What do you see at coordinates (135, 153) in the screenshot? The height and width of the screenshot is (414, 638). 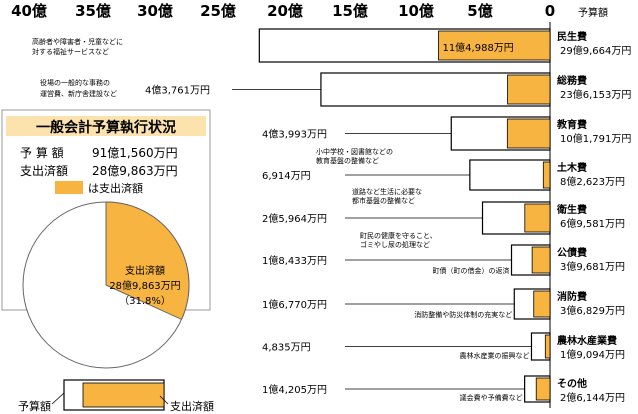 I see `summary-budget-value: 91億1,560万円` at bounding box center [135, 153].